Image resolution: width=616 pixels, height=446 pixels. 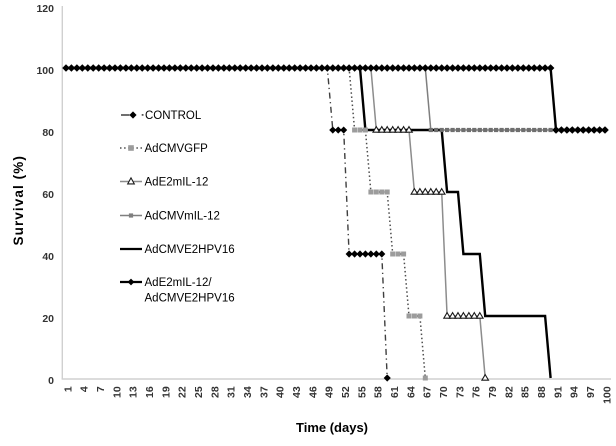 I want to click on svg-text: 76, so click(x=477, y=392).